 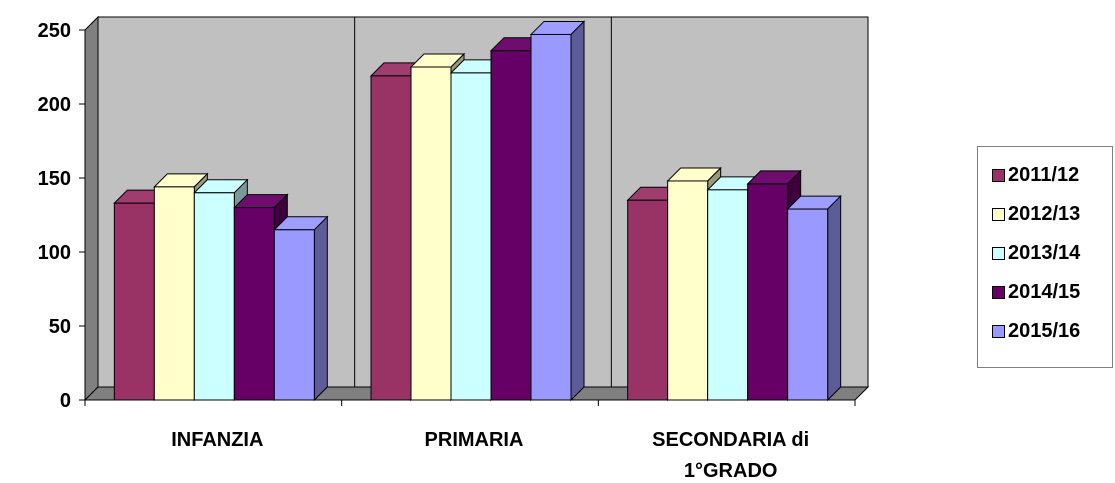 I want to click on legend-label: 2015/16, so click(x=1044, y=330).